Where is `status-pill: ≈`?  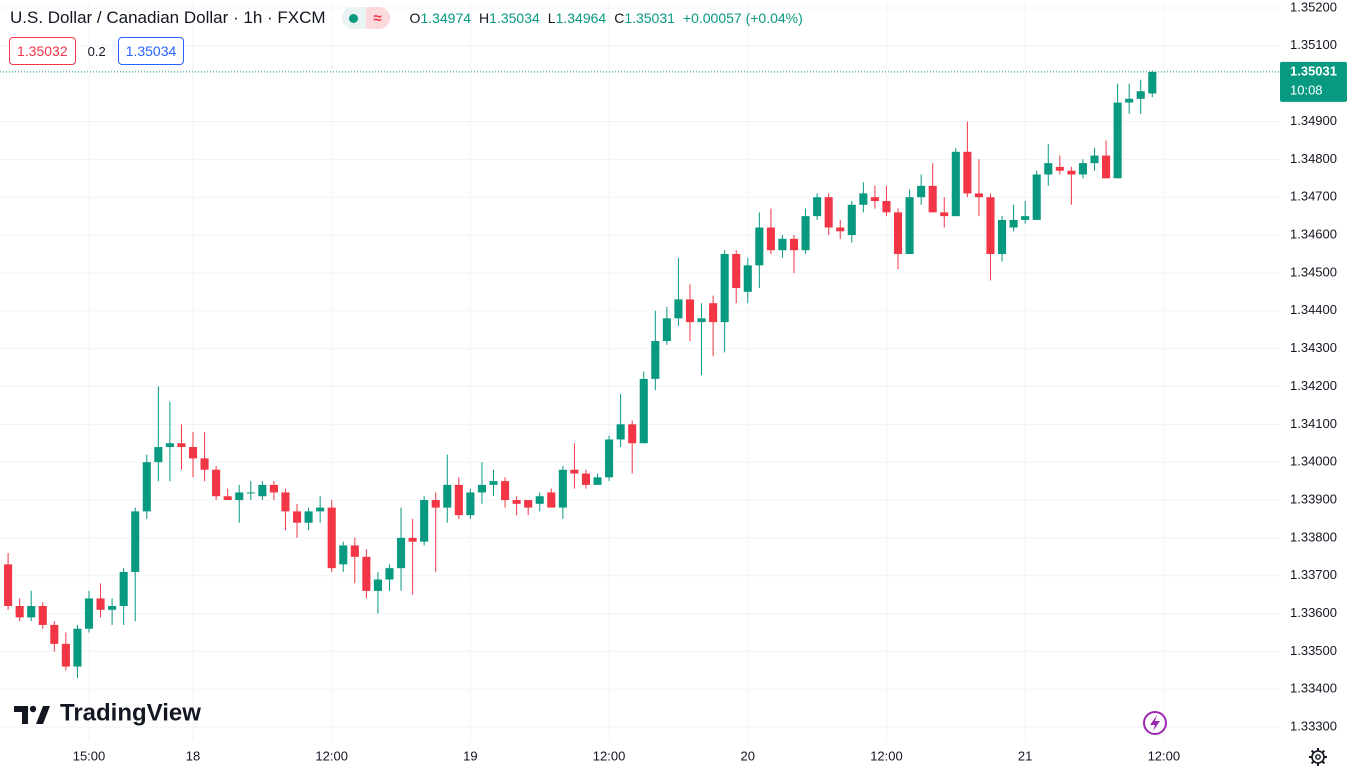
status-pill: ≈ is located at coordinates (365, 18).